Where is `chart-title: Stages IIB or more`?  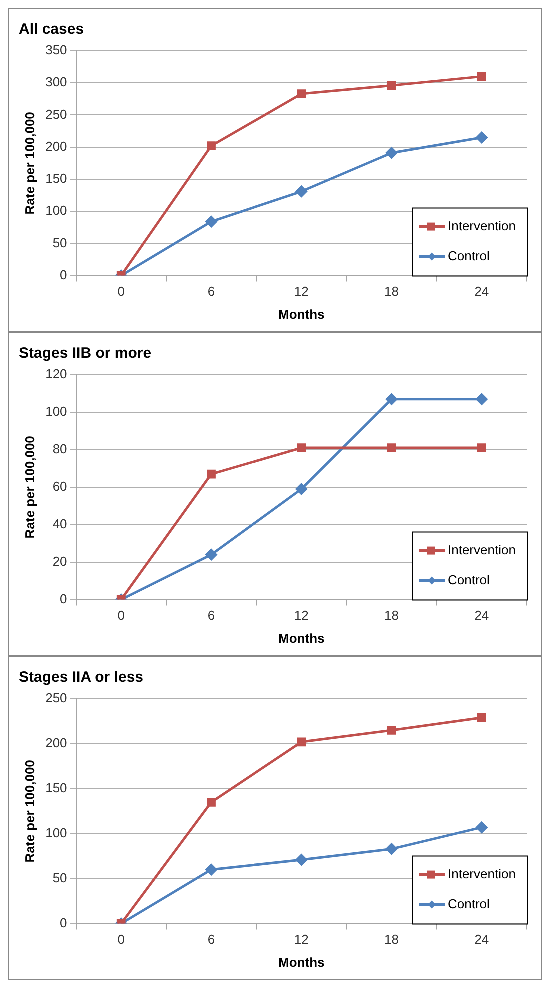
chart-title: Stages IIB or more is located at coordinates (85, 353).